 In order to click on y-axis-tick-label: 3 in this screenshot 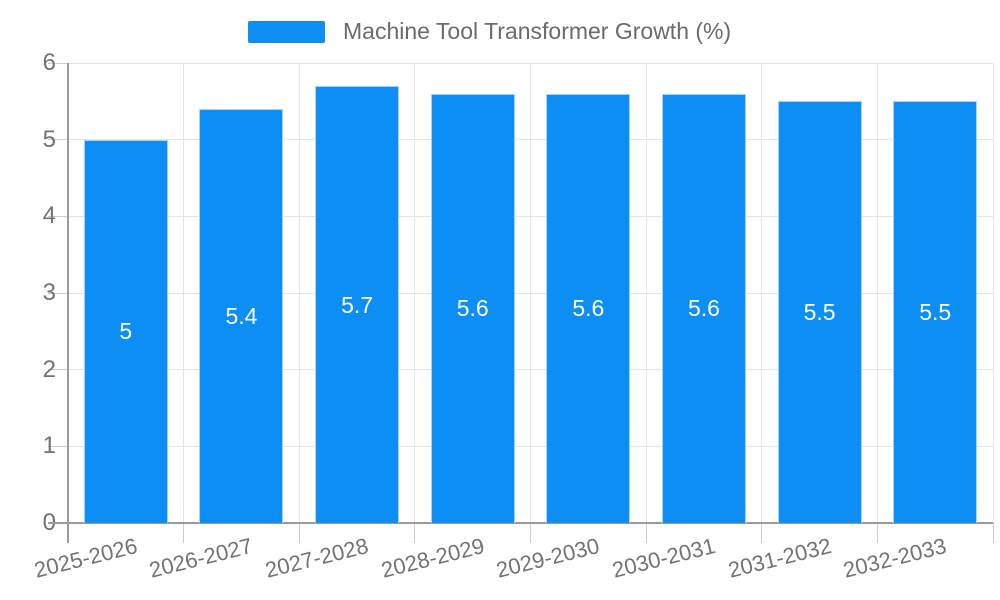, I will do `click(49, 292)`.